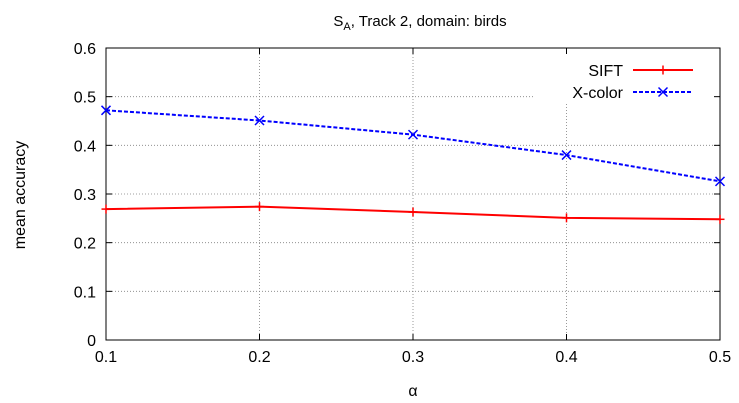 The image size is (739, 403). Describe the element at coordinates (413, 357) in the screenshot. I see `x-tick-label: 0.3` at that location.